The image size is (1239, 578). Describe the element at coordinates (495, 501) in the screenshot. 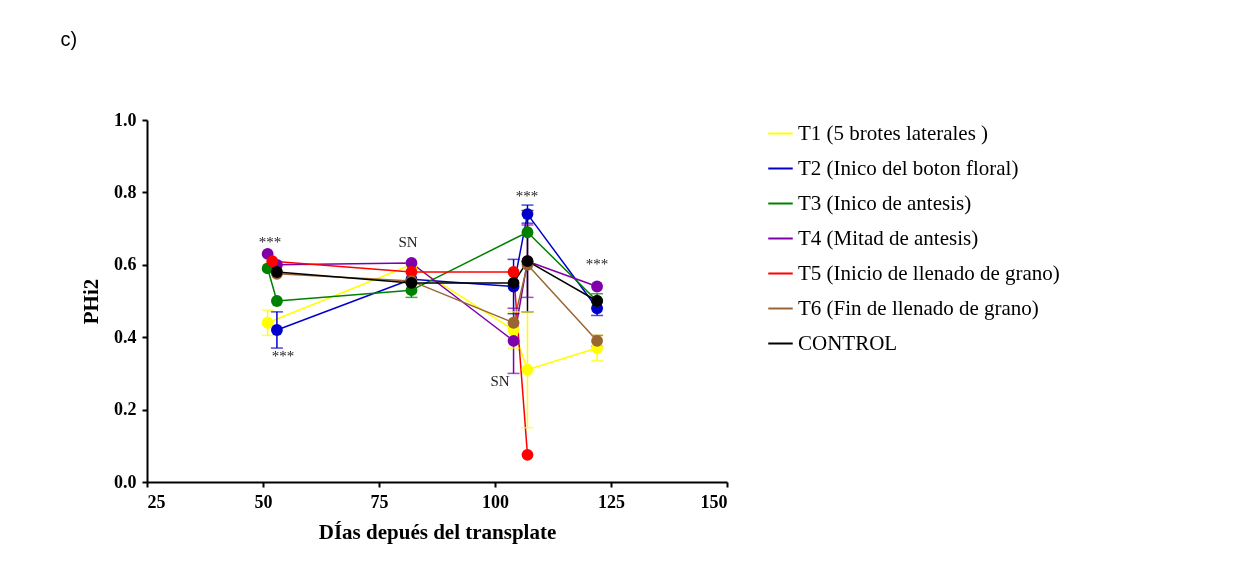

I see `x-tick-label: 100` at that location.